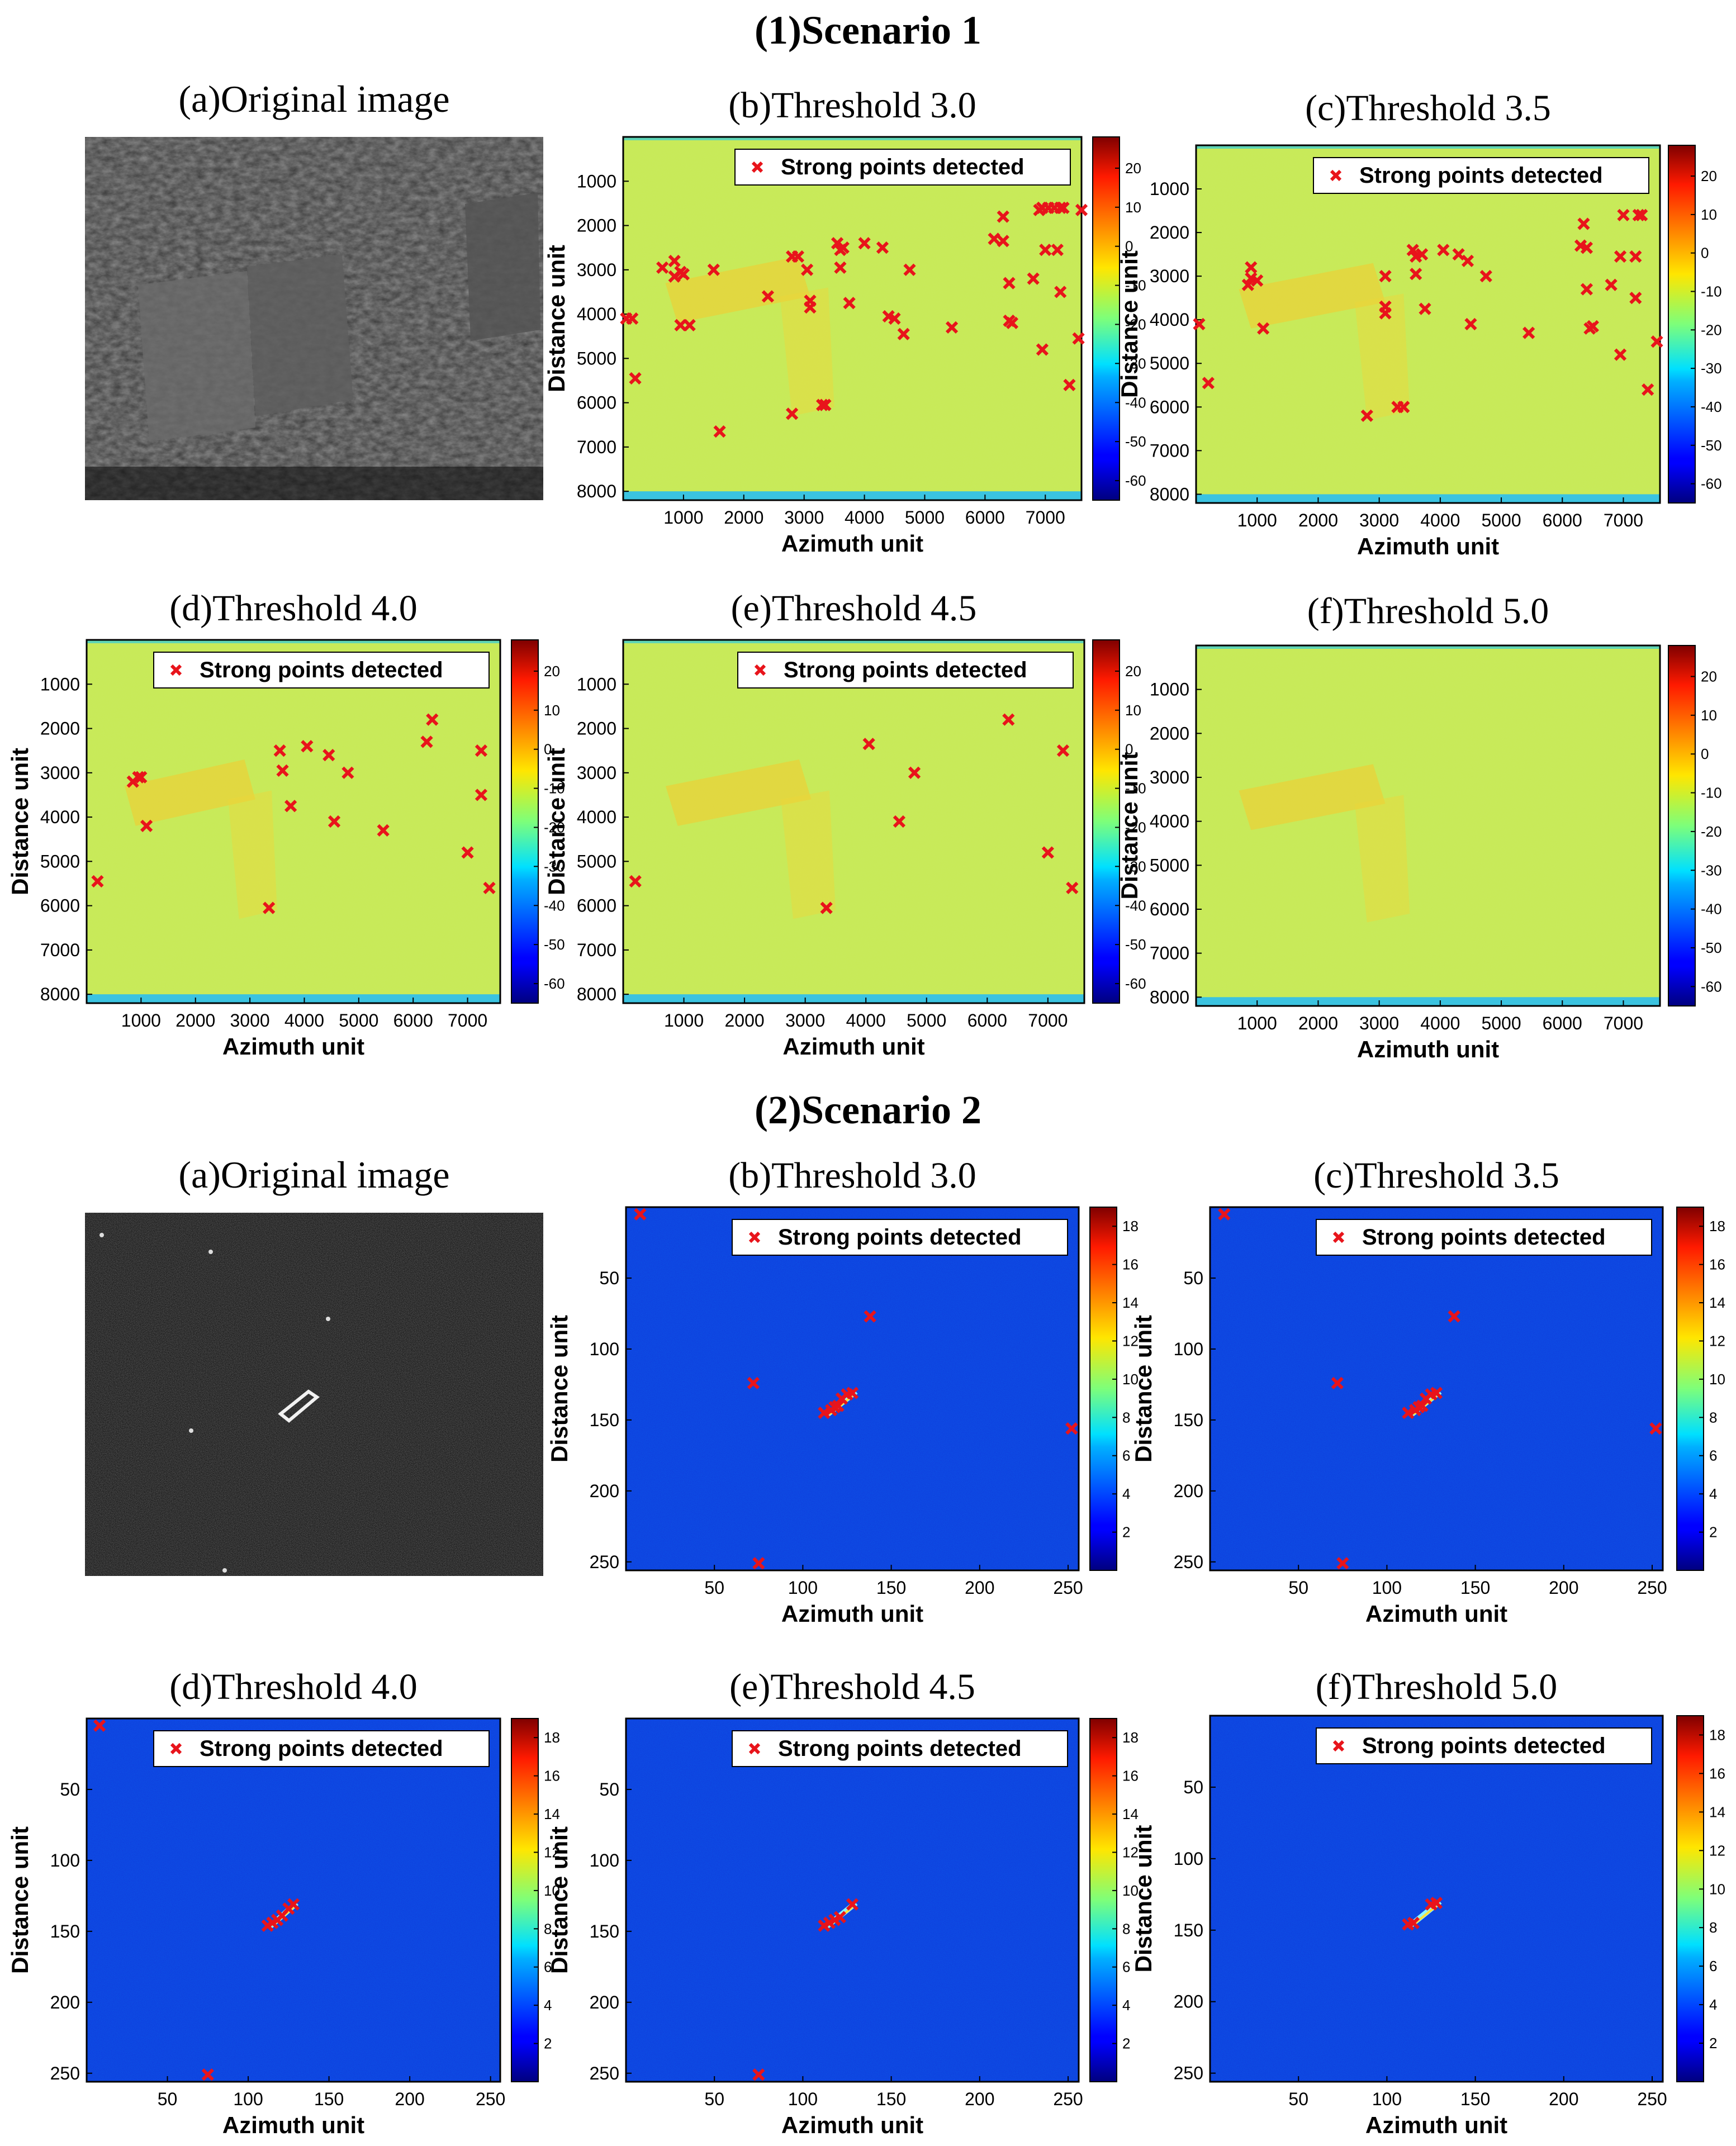  Describe the element at coordinates (1133, 207) in the screenshot. I see `colorbar-tick-label: 10` at that location.